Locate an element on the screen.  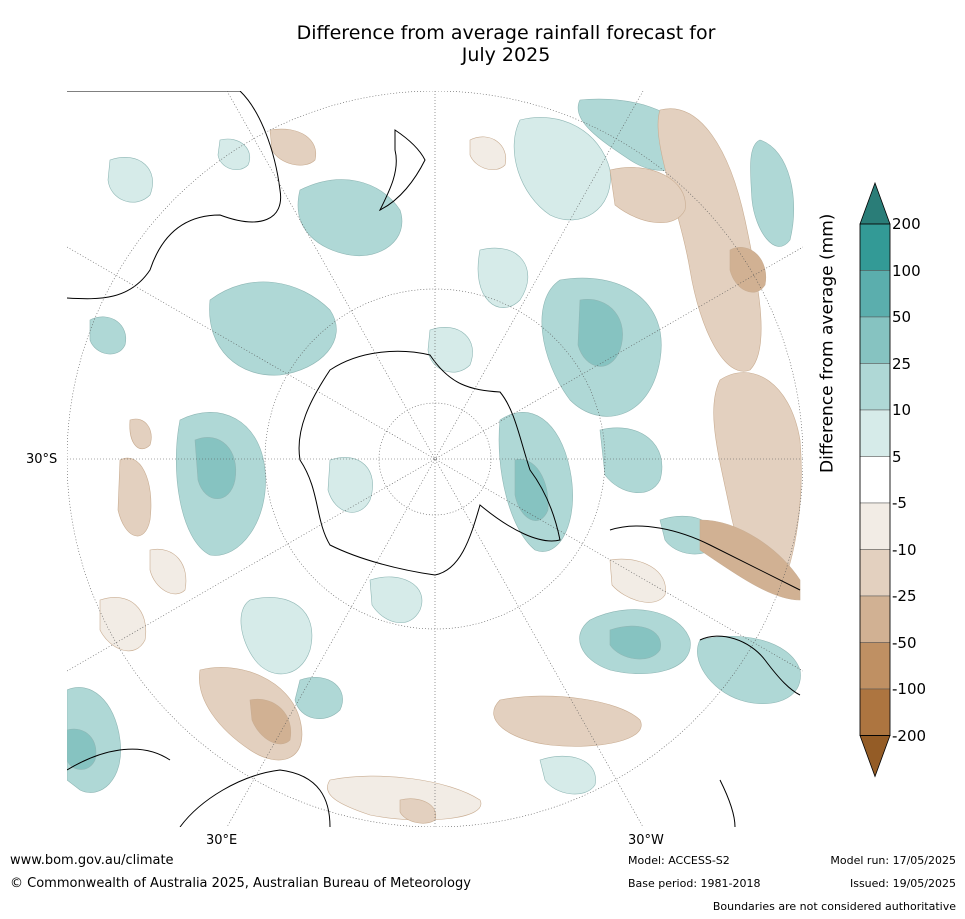
colorbar-tick-label: 5 is located at coordinates (897, 456).